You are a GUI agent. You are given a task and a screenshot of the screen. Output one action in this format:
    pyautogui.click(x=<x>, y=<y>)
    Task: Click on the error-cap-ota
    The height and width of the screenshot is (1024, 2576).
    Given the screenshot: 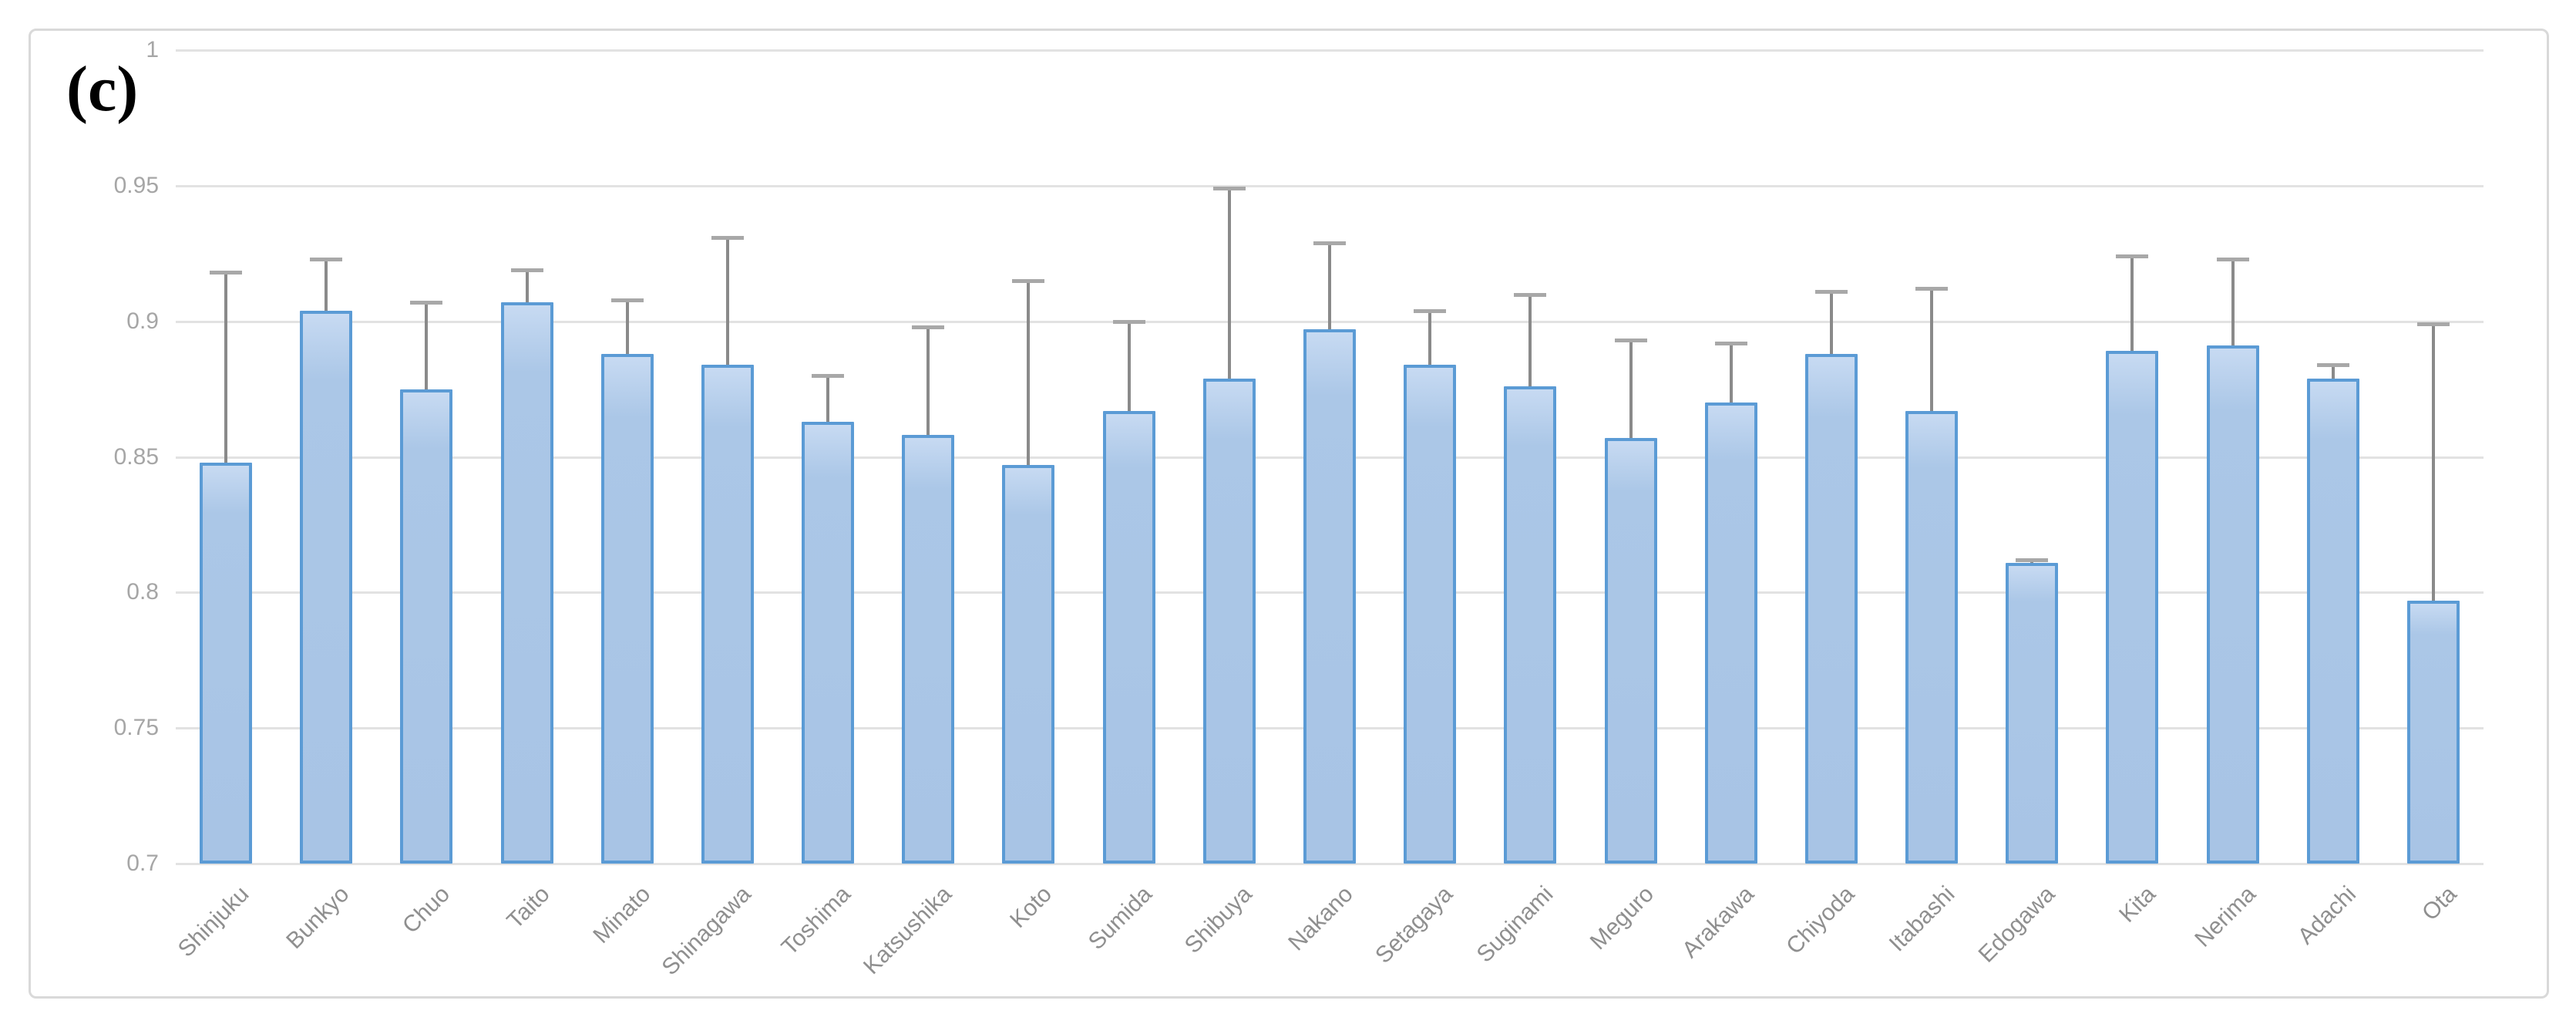 What is the action you would take?
    pyautogui.click(x=2433, y=324)
    